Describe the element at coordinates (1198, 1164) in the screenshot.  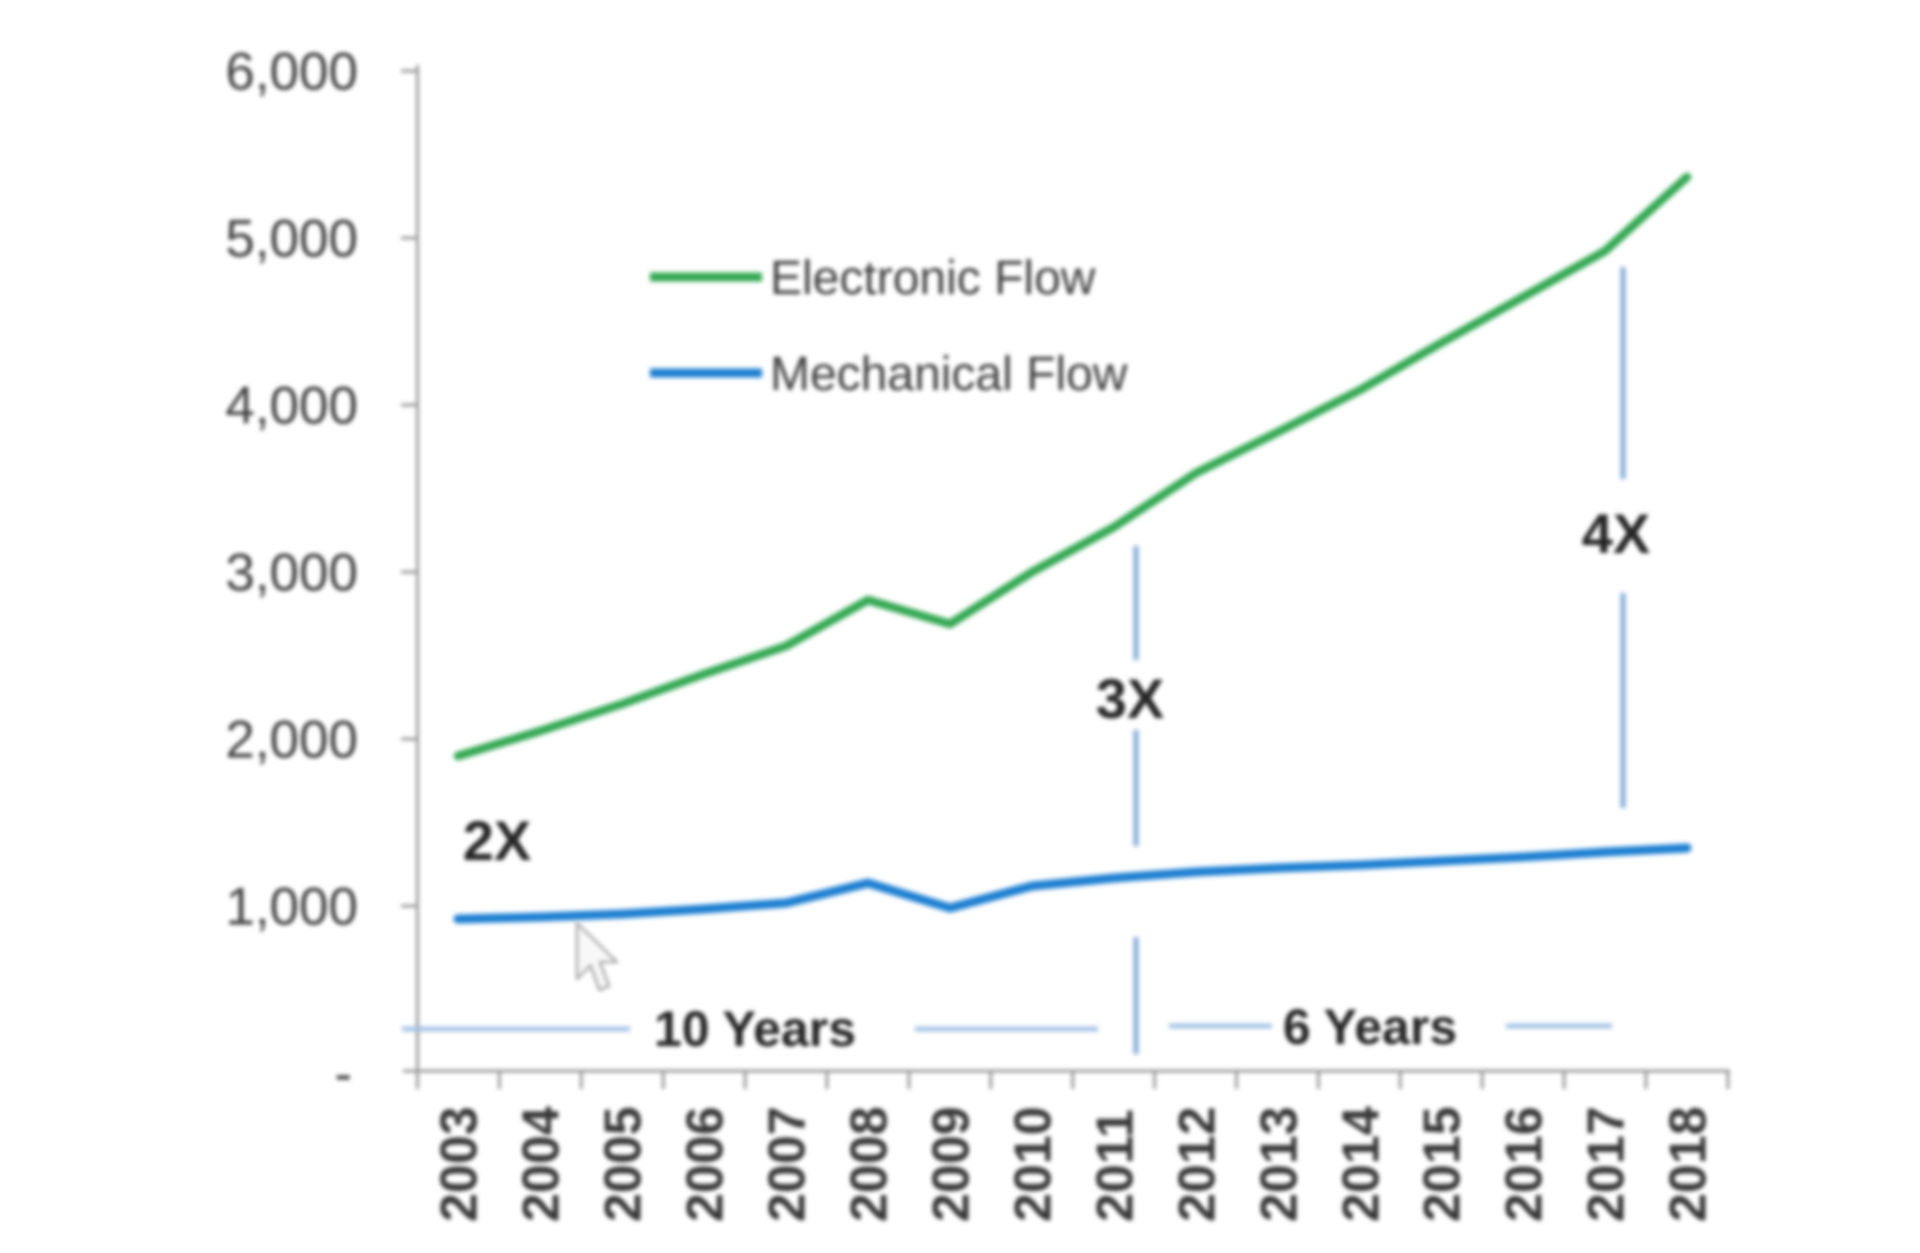
I see `svg-text: 2012` at that location.